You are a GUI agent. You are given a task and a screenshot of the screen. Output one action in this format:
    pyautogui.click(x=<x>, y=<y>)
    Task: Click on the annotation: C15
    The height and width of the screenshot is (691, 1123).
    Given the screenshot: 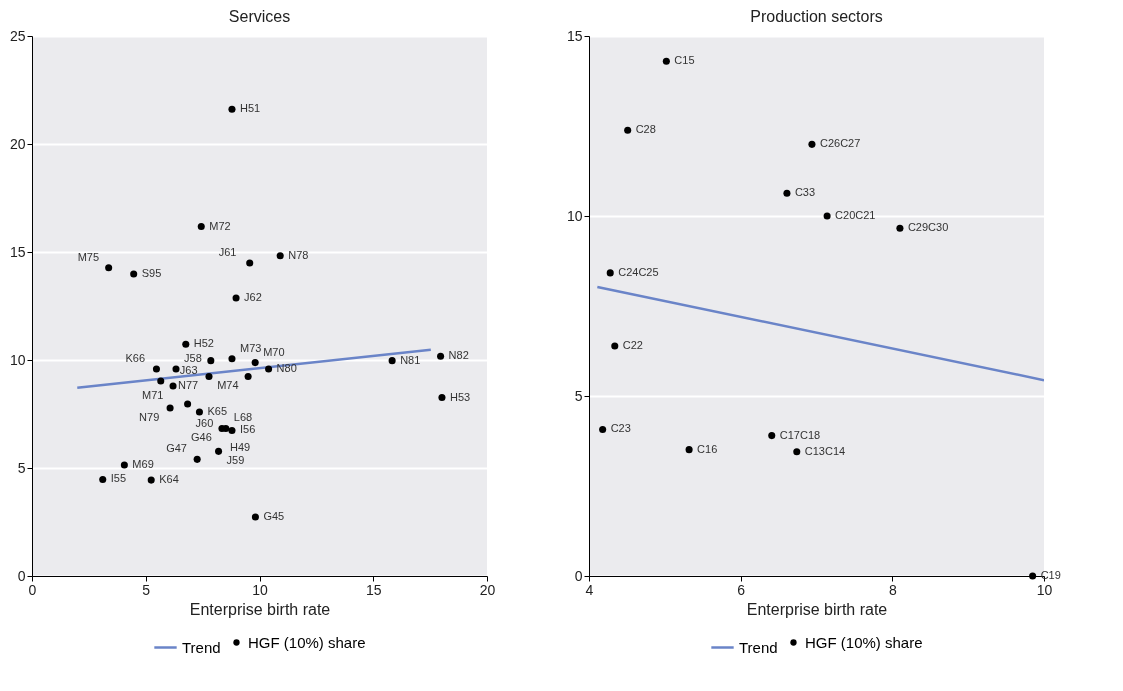 What is the action you would take?
    pyautogui.click(x=684, y=60)
    